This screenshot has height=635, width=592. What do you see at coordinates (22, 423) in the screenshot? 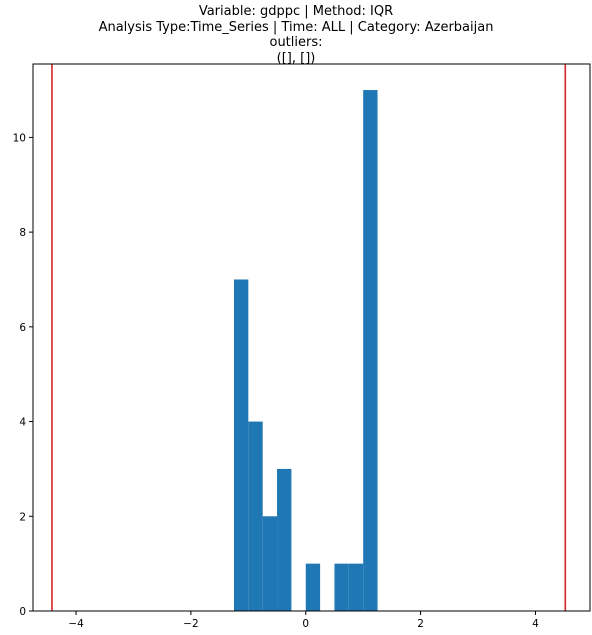
I see `y-tick-label-2: 4` at bounding box center [22, 423].